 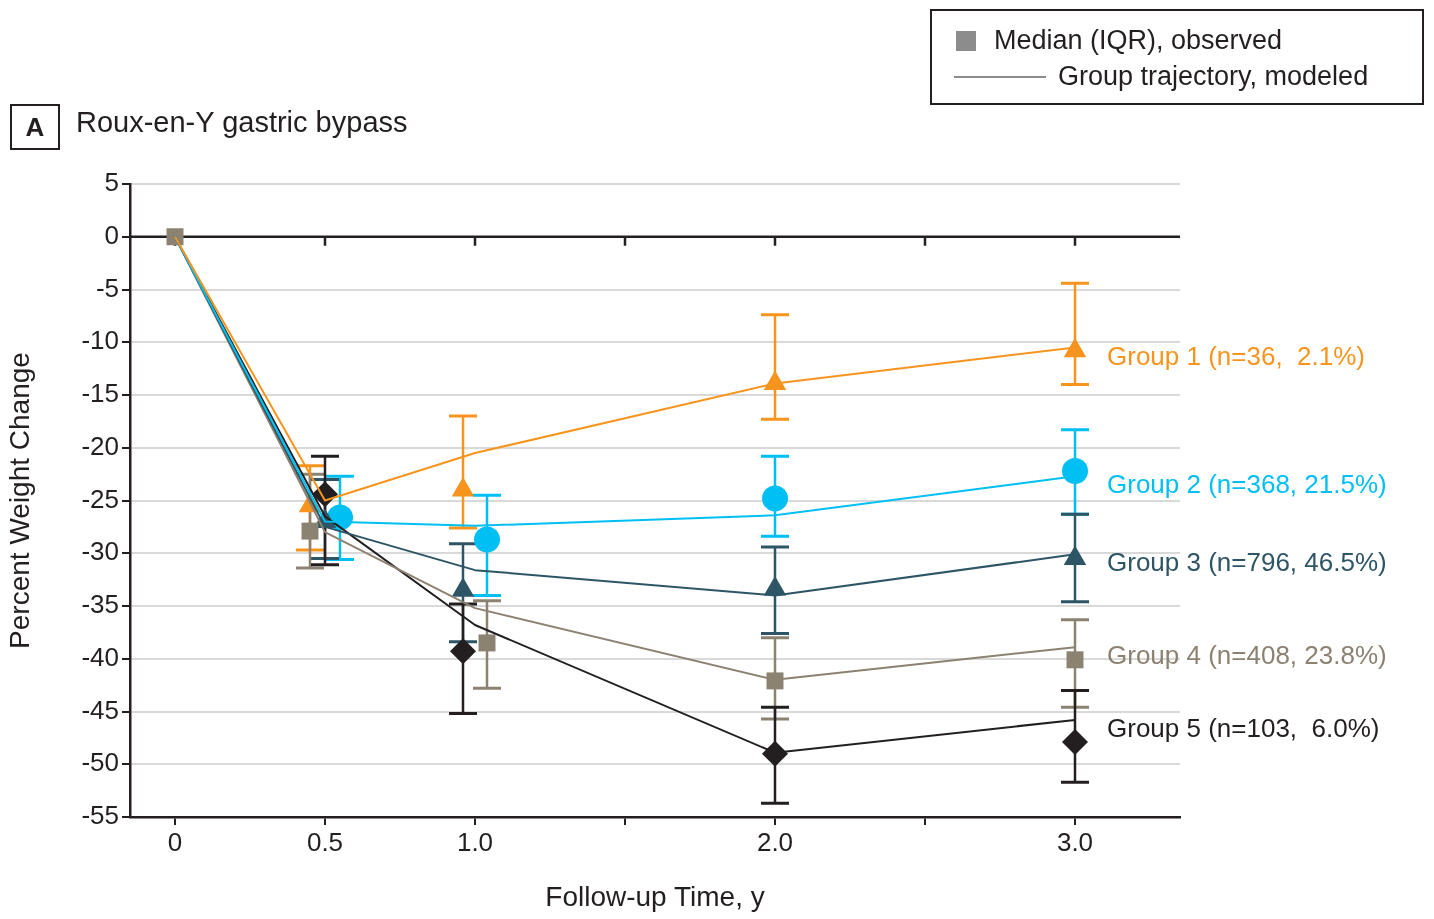 I want to click on y-tick-label: 0, so click(x=111, y=234).